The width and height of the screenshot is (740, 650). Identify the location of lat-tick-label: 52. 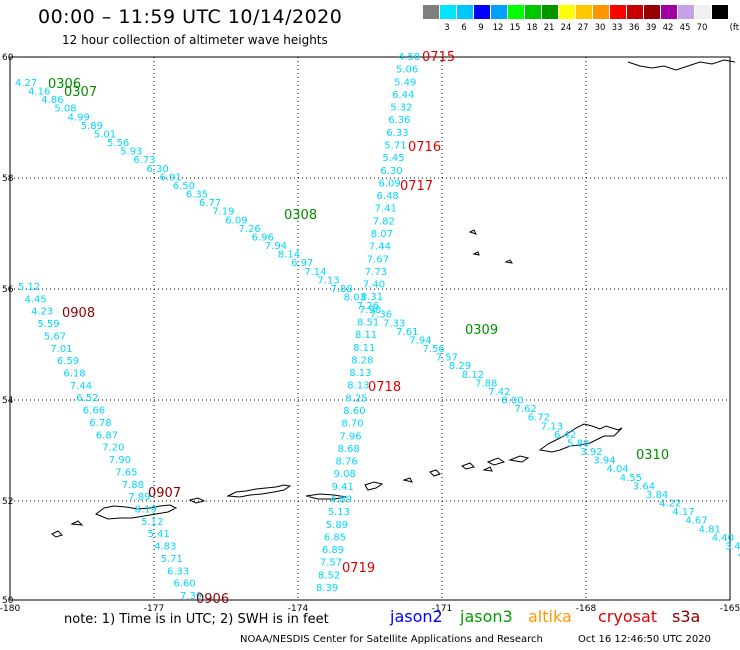
(7, 502).